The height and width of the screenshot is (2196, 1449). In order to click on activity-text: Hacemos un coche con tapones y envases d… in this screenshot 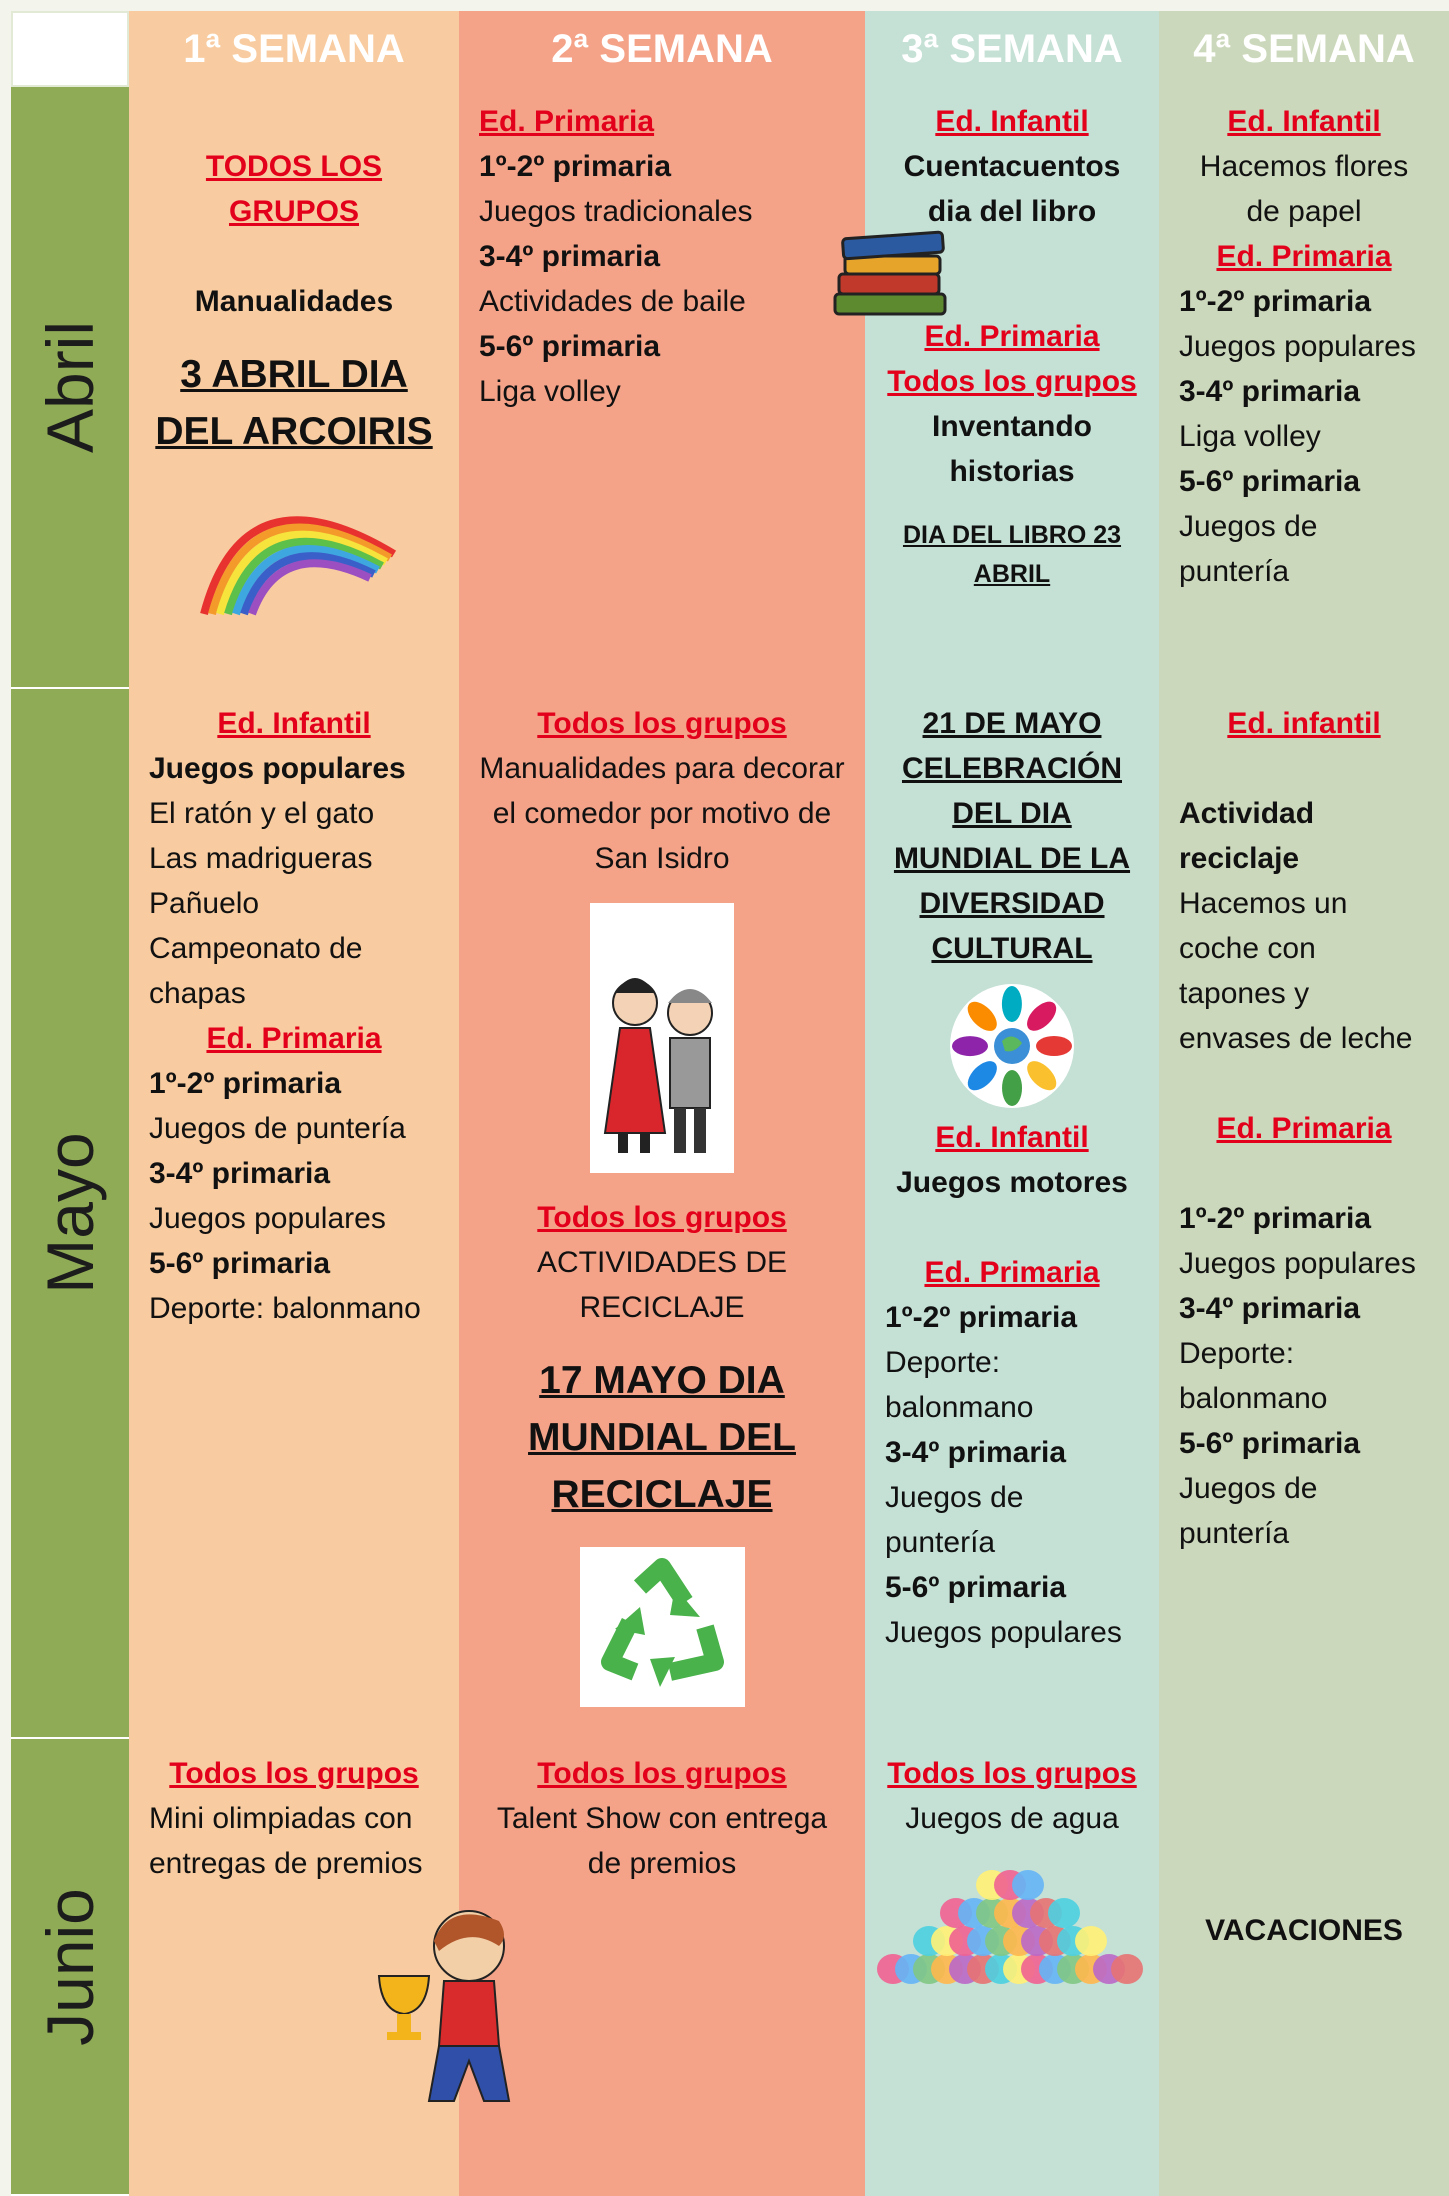, I will do `click(1296, 971)`.